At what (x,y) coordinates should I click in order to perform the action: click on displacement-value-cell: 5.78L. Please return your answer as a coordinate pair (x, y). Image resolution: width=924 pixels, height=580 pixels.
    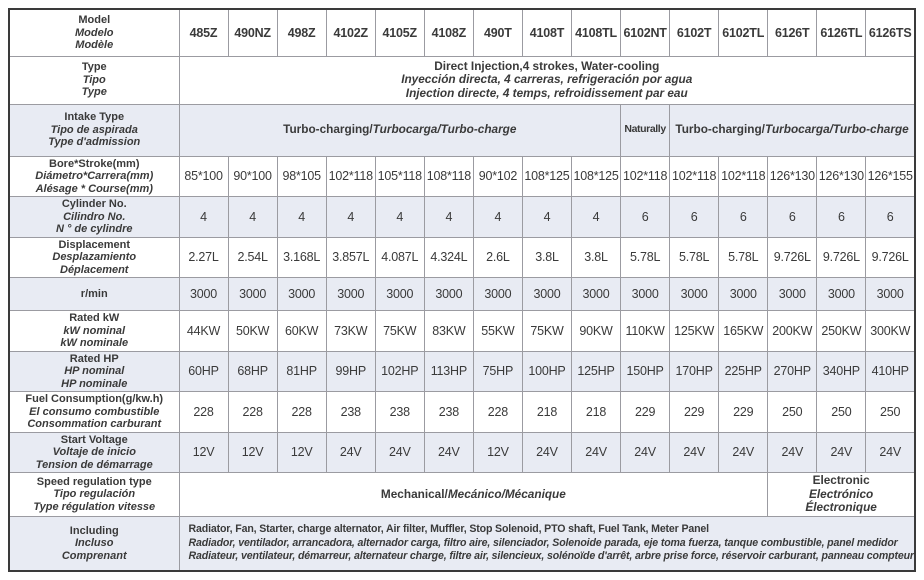
    Looking at the image, I should click on (645, 257).